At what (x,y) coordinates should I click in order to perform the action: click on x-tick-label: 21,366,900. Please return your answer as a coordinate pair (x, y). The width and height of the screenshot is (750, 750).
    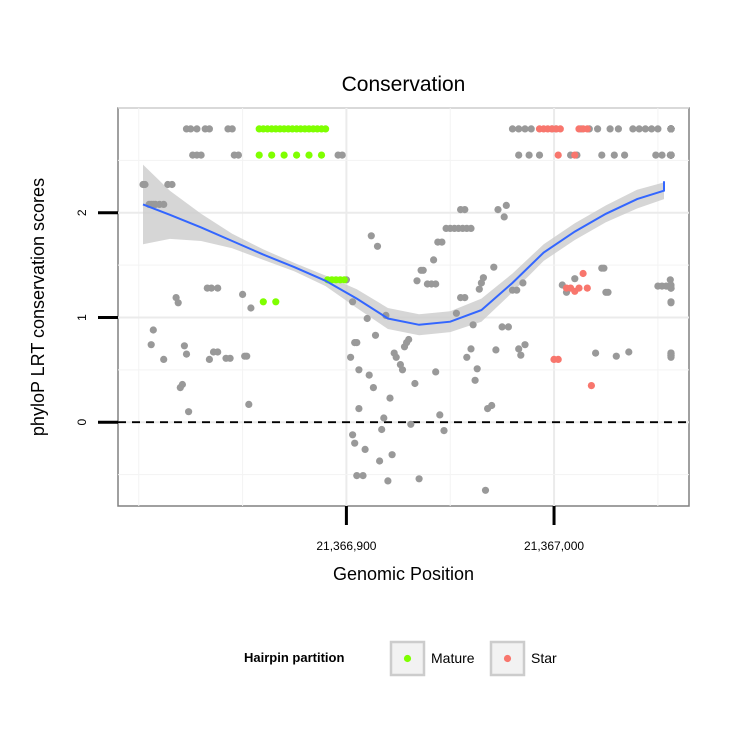
    Looking at the image, I should click on (346, 546).